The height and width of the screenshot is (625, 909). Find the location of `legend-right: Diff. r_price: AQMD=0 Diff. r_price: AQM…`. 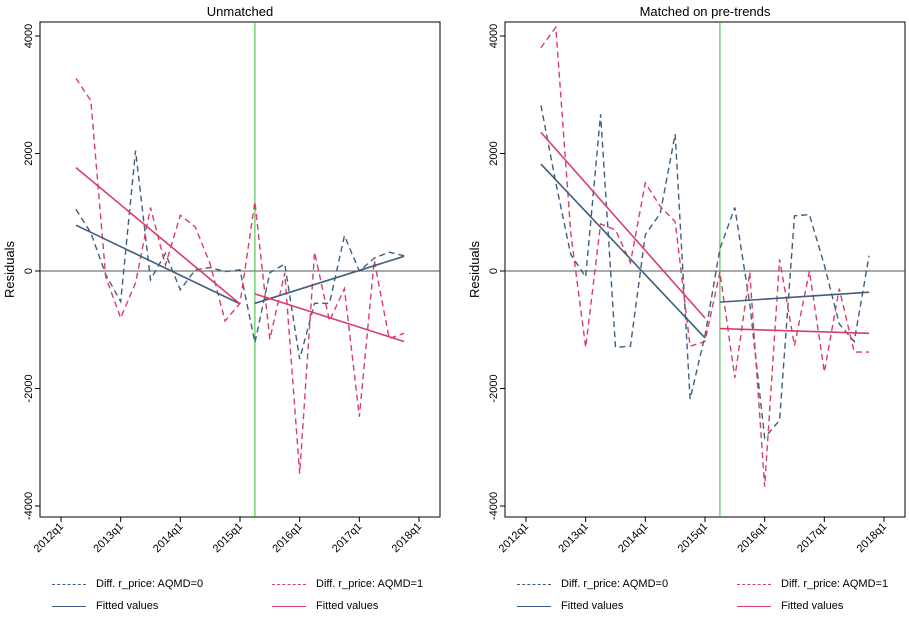

legend-right: Diff. r_price: AQMD=0 Diff. r_price: AQM… is located at coordinates (707, 597).